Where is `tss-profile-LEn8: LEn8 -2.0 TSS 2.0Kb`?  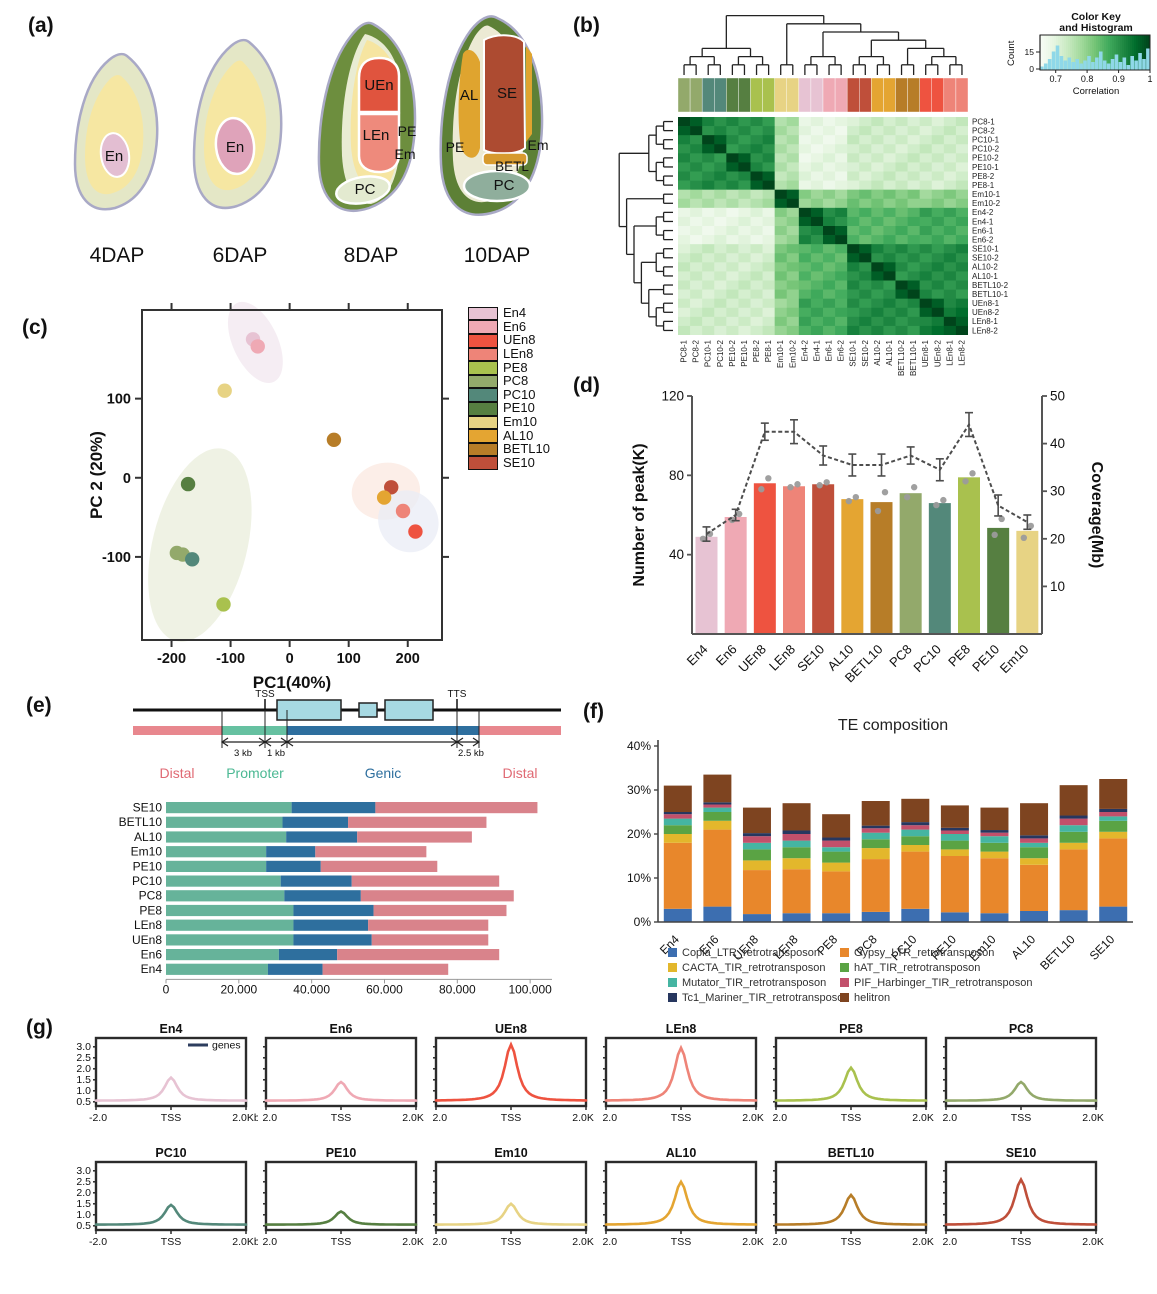 tss-profile-LEn8: LEn8 -2.0 TSS 2.0Kb is located at coordinates (683, 1075).